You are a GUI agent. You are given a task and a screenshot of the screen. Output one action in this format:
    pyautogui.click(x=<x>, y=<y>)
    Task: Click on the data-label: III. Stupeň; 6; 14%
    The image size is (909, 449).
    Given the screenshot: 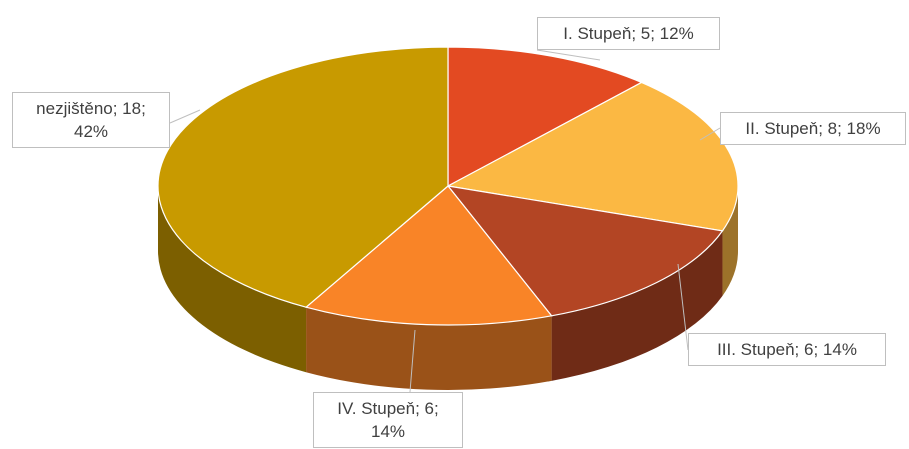 What is the action you would take?
    pyautogui.click(x=787, y=349)
    